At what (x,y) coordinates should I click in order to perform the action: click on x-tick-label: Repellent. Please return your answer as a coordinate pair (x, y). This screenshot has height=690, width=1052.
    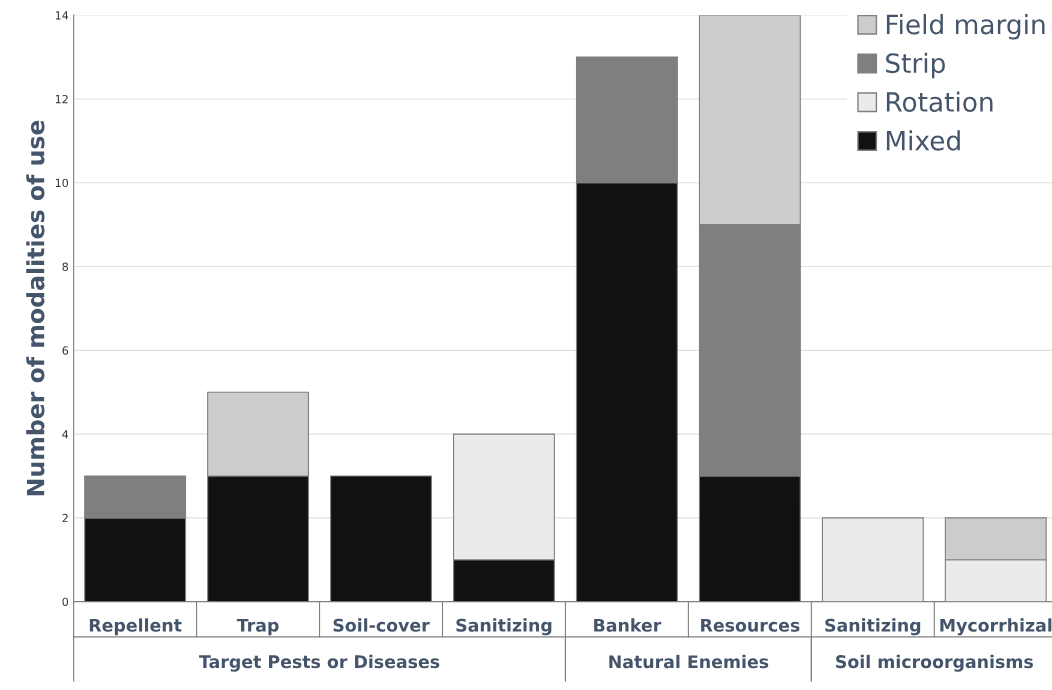
    Looking at the image, I should click on (135, 627).